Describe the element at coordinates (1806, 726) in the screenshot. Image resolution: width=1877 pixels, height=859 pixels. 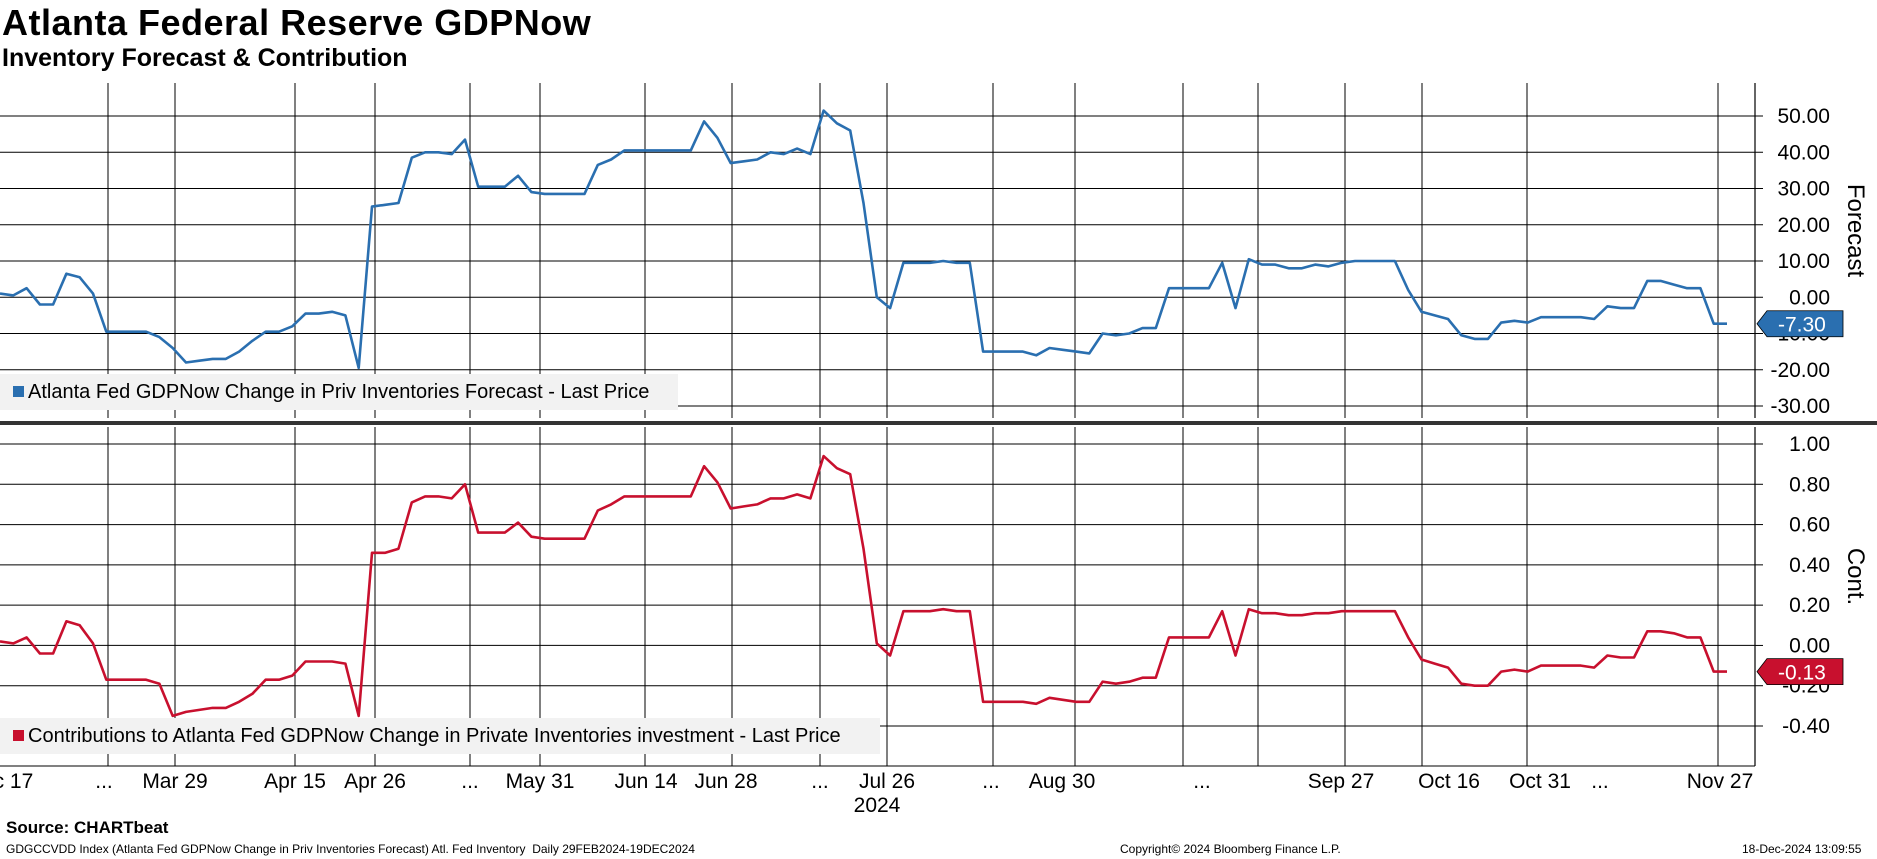
I see `y-tick-label: -0.40` at that location.